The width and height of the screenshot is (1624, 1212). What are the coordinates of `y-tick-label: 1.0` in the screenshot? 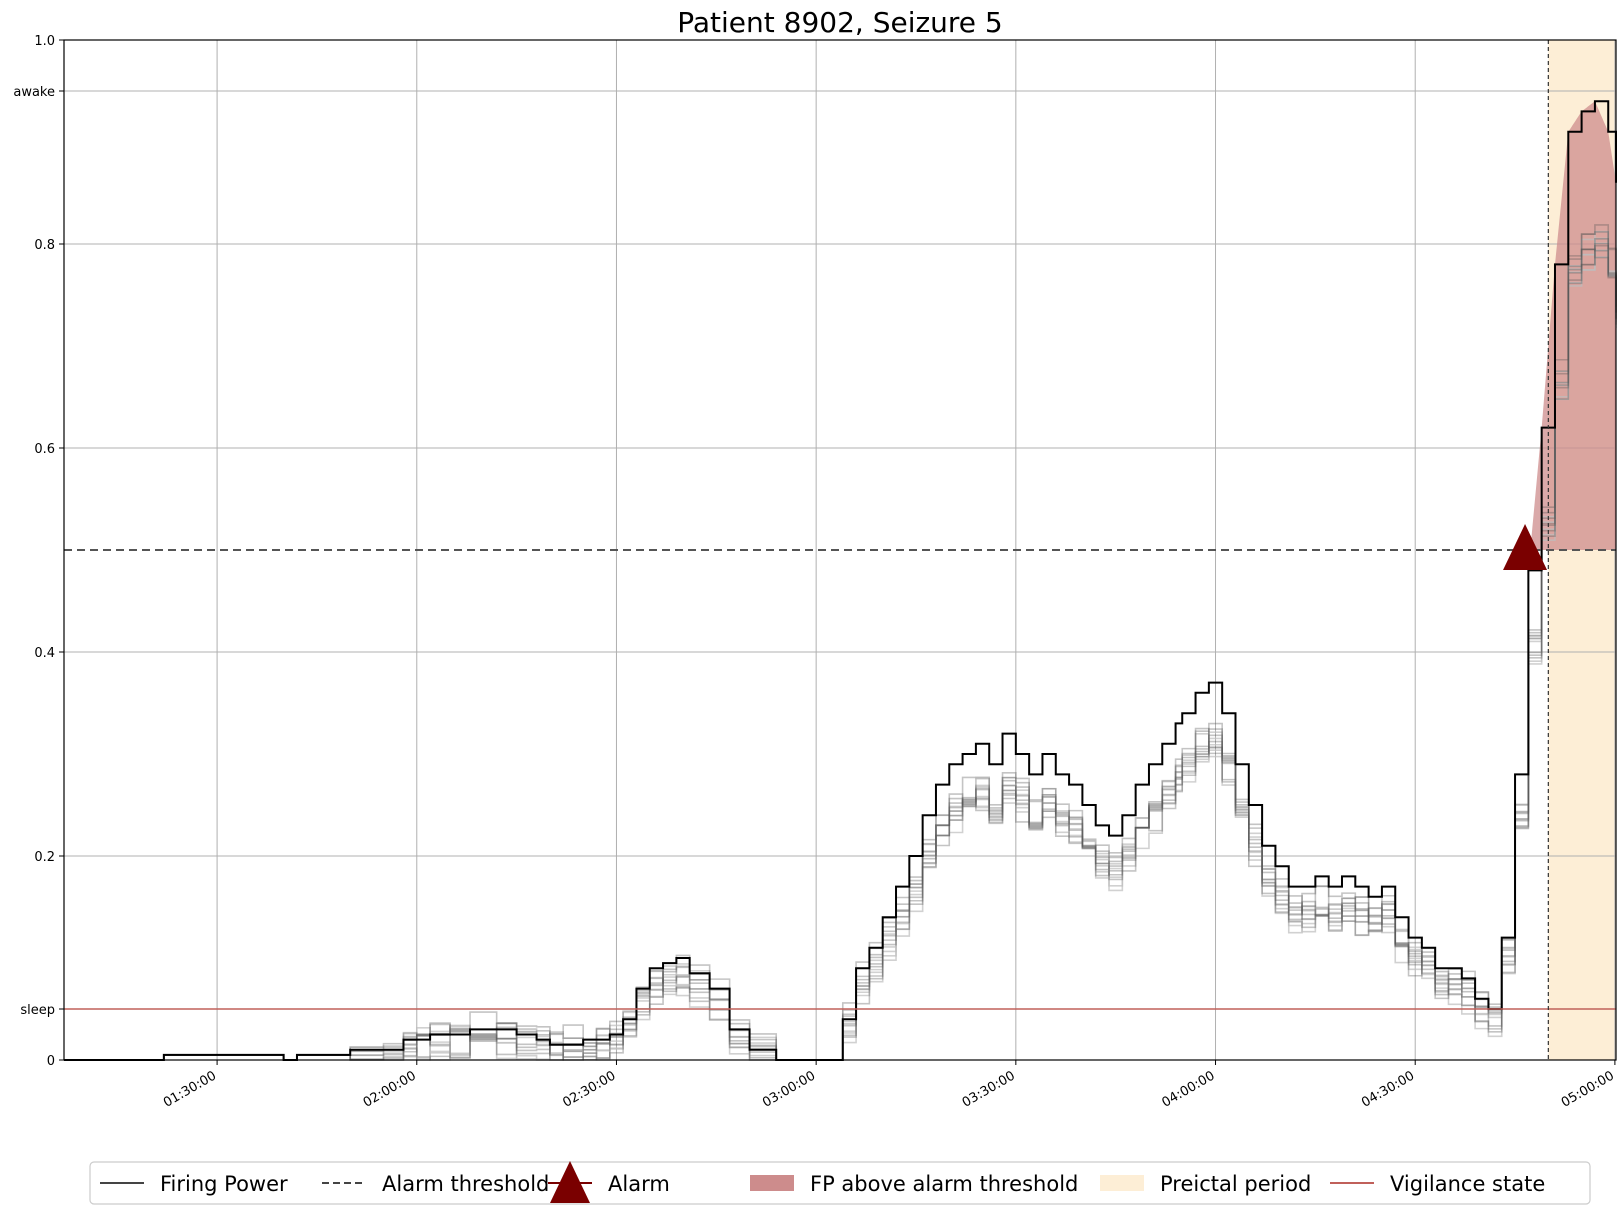 It's located at (44, 41).